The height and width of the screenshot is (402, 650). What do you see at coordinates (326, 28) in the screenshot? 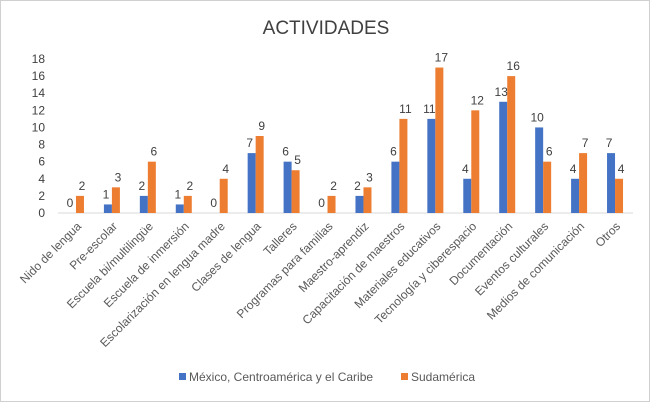
I see `chart-title: ACTIVIDADES` at bounding box center [326, 28].